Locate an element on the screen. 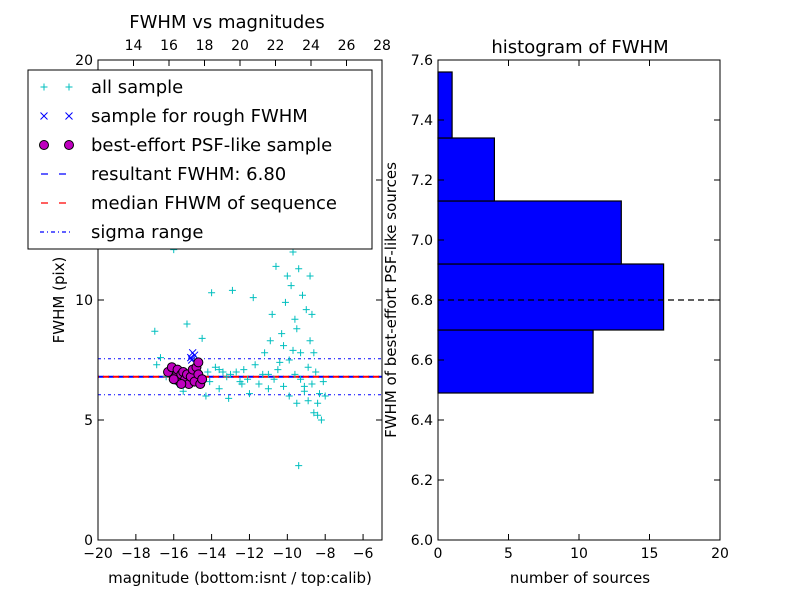 The image size is (800, 600). right-y-tick-label: 6.0 is located at coordinates (422, 541).